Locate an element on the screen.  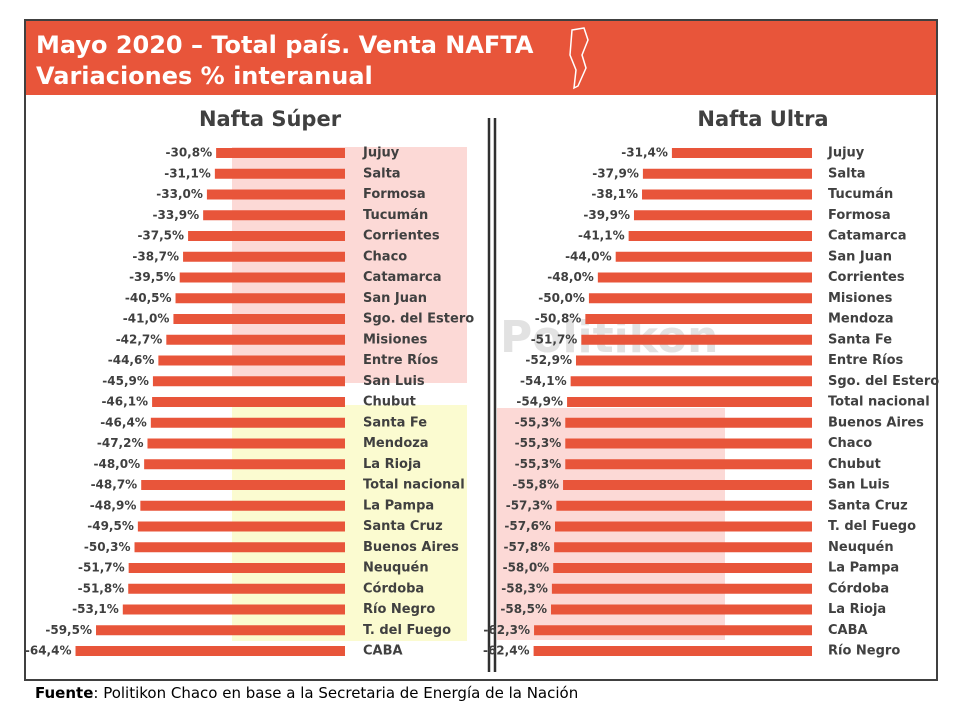
value-label: -44,0% is located at coordinates (588, 256).